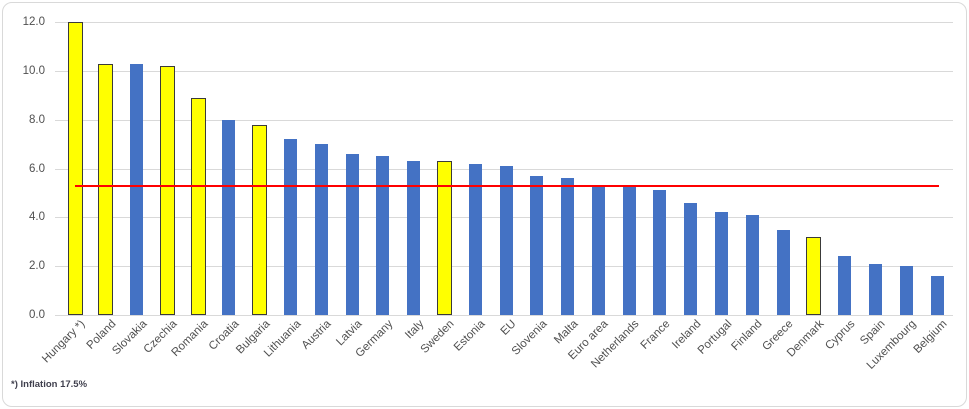 This screenshot has width=969, height=409. I want to click on x-tick-label: Luxembourg, so click(891, 345).